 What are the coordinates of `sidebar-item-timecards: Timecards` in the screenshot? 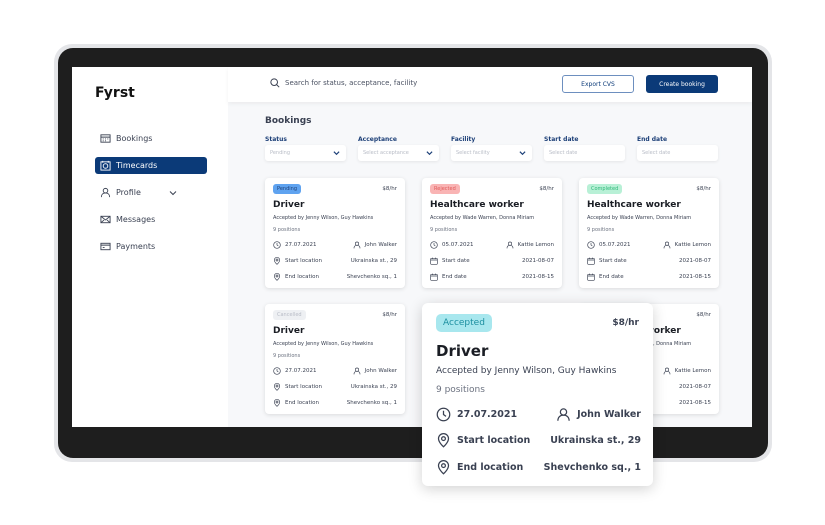 It's located at (151, 165).